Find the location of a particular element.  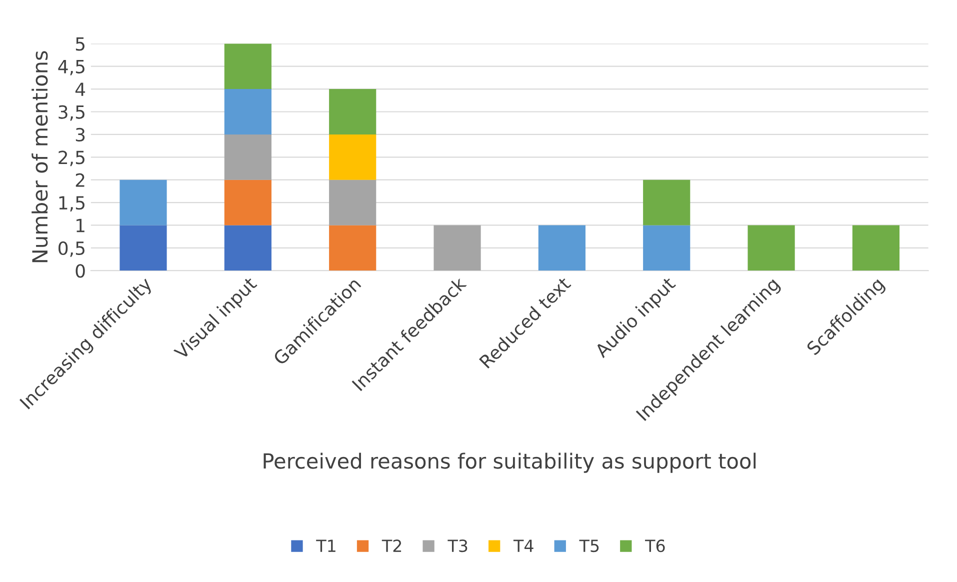

y-tick-label: 0,5 is located at coordinates (71, 249).